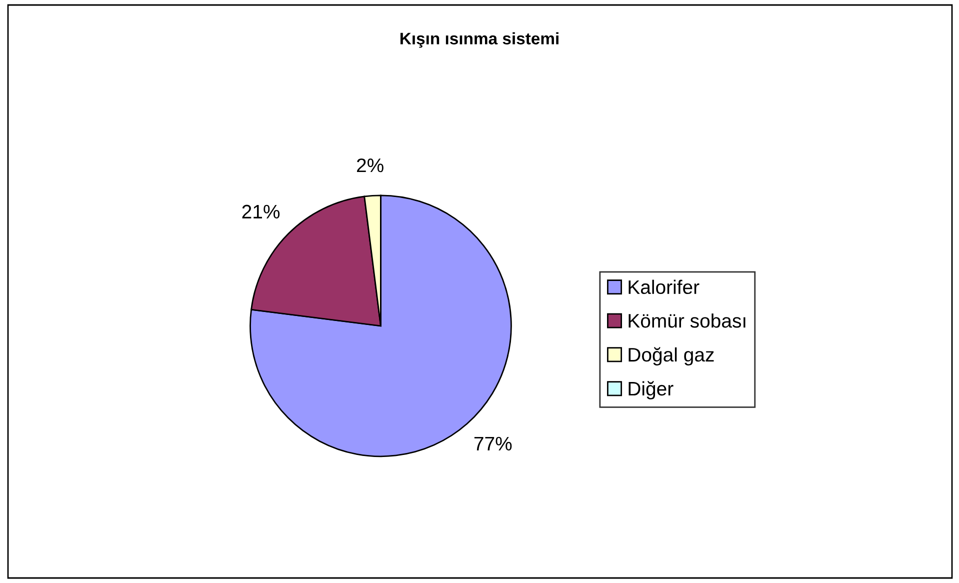 Image resolution: width=959 pixels, height=583 pixels. Describe the element at coordinates (493, 443) in the screenshot. I see `data-label: 77%` at that location.